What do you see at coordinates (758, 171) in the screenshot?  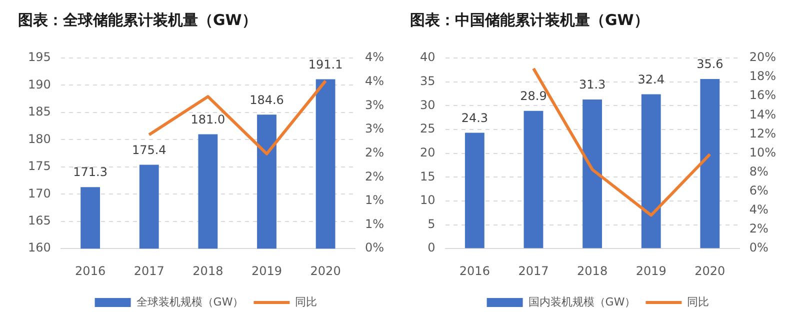 I see `y2-tick-label: 8%` at bounding box center [758, 171].